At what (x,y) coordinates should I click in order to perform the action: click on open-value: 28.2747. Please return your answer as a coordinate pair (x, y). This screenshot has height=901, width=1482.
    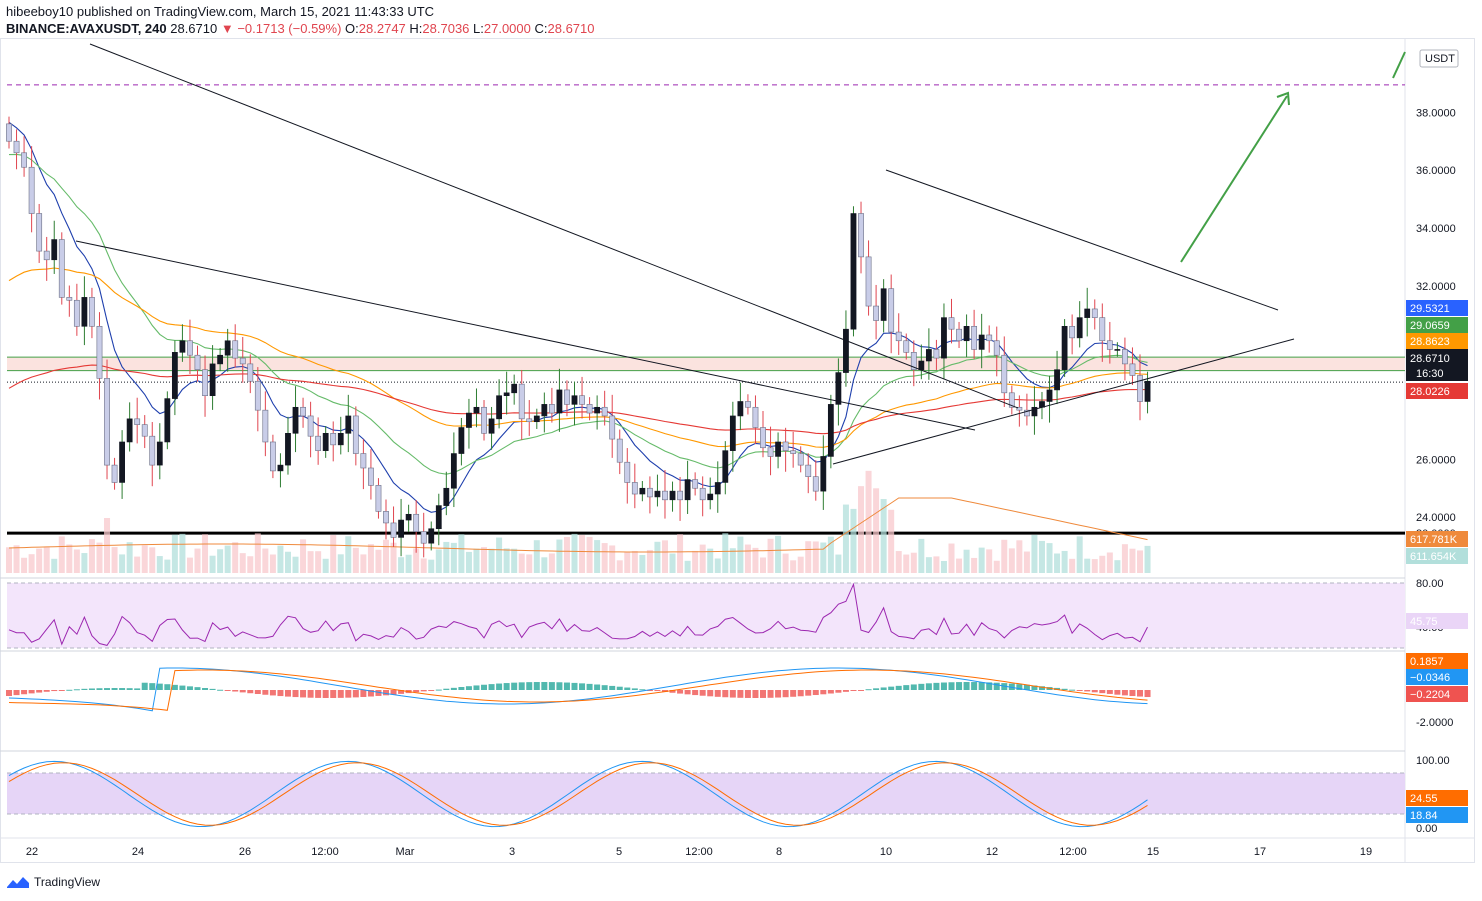
    Looking at the image, I should click on (382, 28).